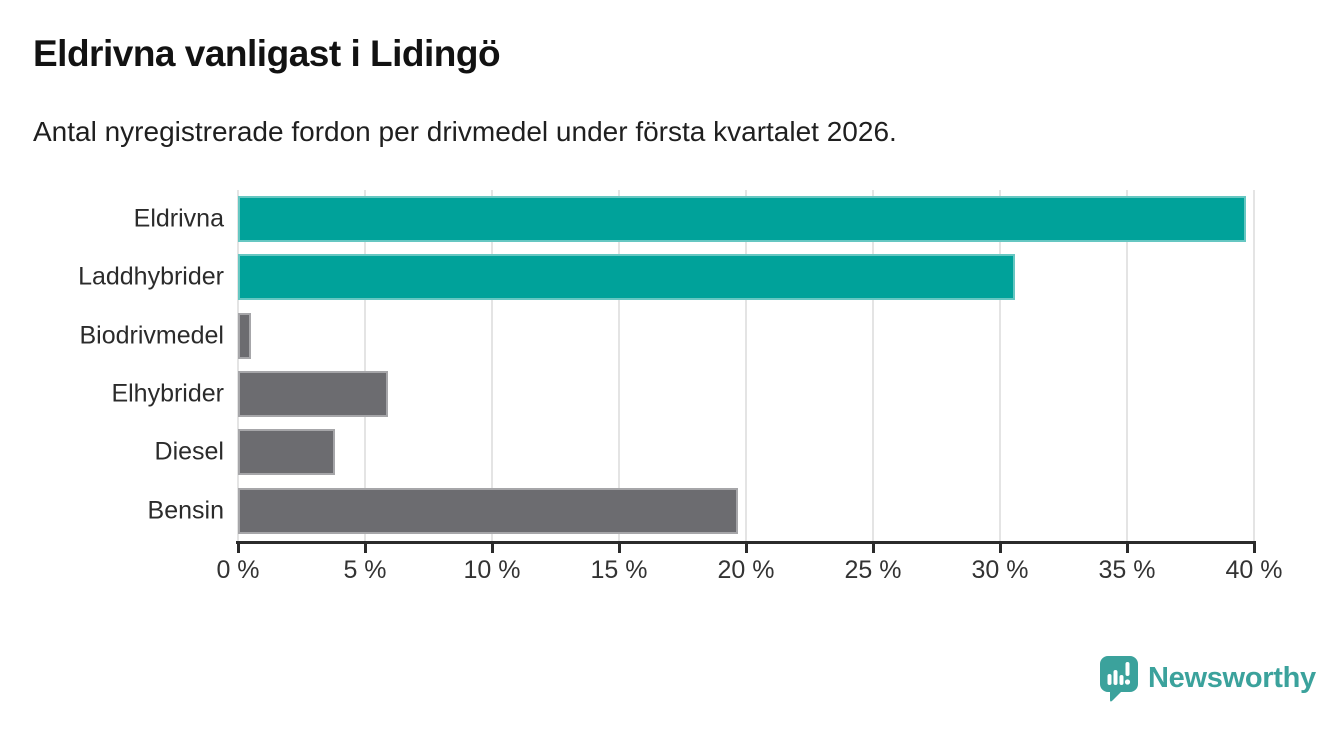 This screenshot has height=733, width=1340. Describe the element at coordinates (185, 510) in the screenshot. I see `category-label-bensin: Bensin` at that location.